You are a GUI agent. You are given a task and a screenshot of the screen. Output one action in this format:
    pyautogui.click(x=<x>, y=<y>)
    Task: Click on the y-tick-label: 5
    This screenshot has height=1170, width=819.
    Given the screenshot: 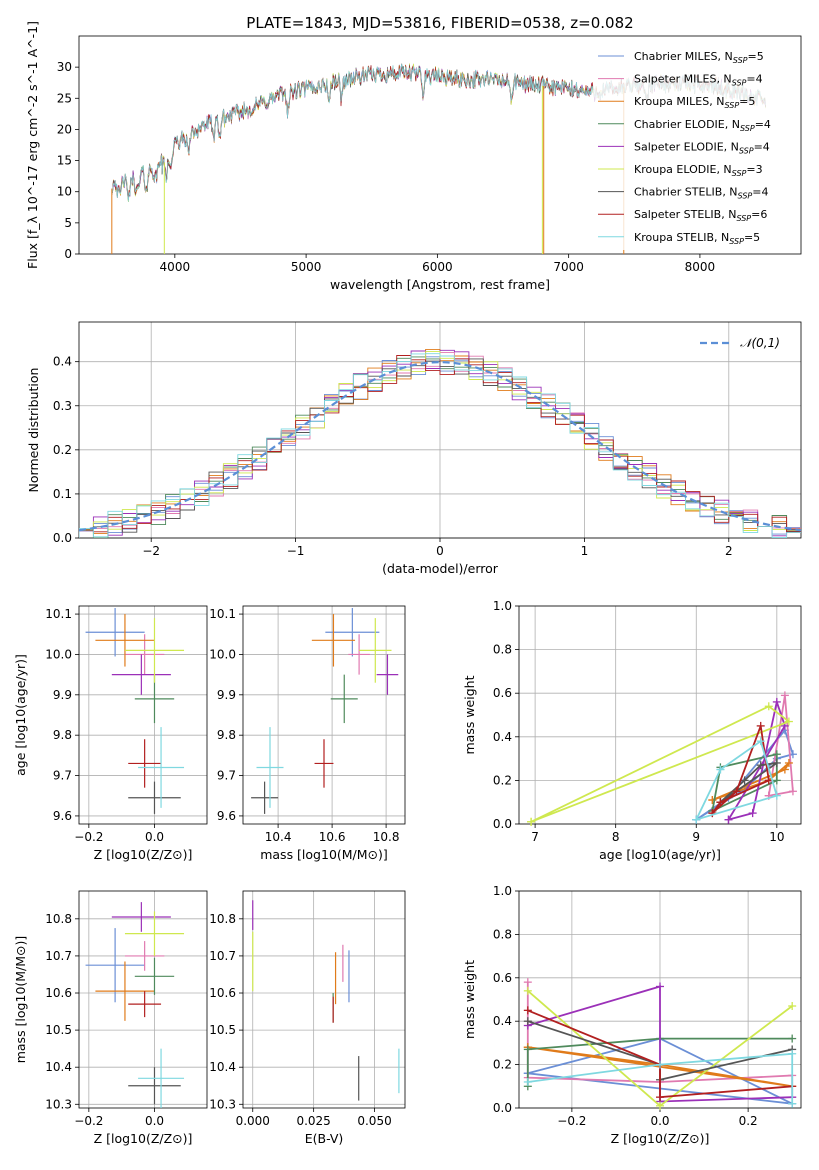 What is the action you would take?
    pyautogui.click(x=68, y=223)
    